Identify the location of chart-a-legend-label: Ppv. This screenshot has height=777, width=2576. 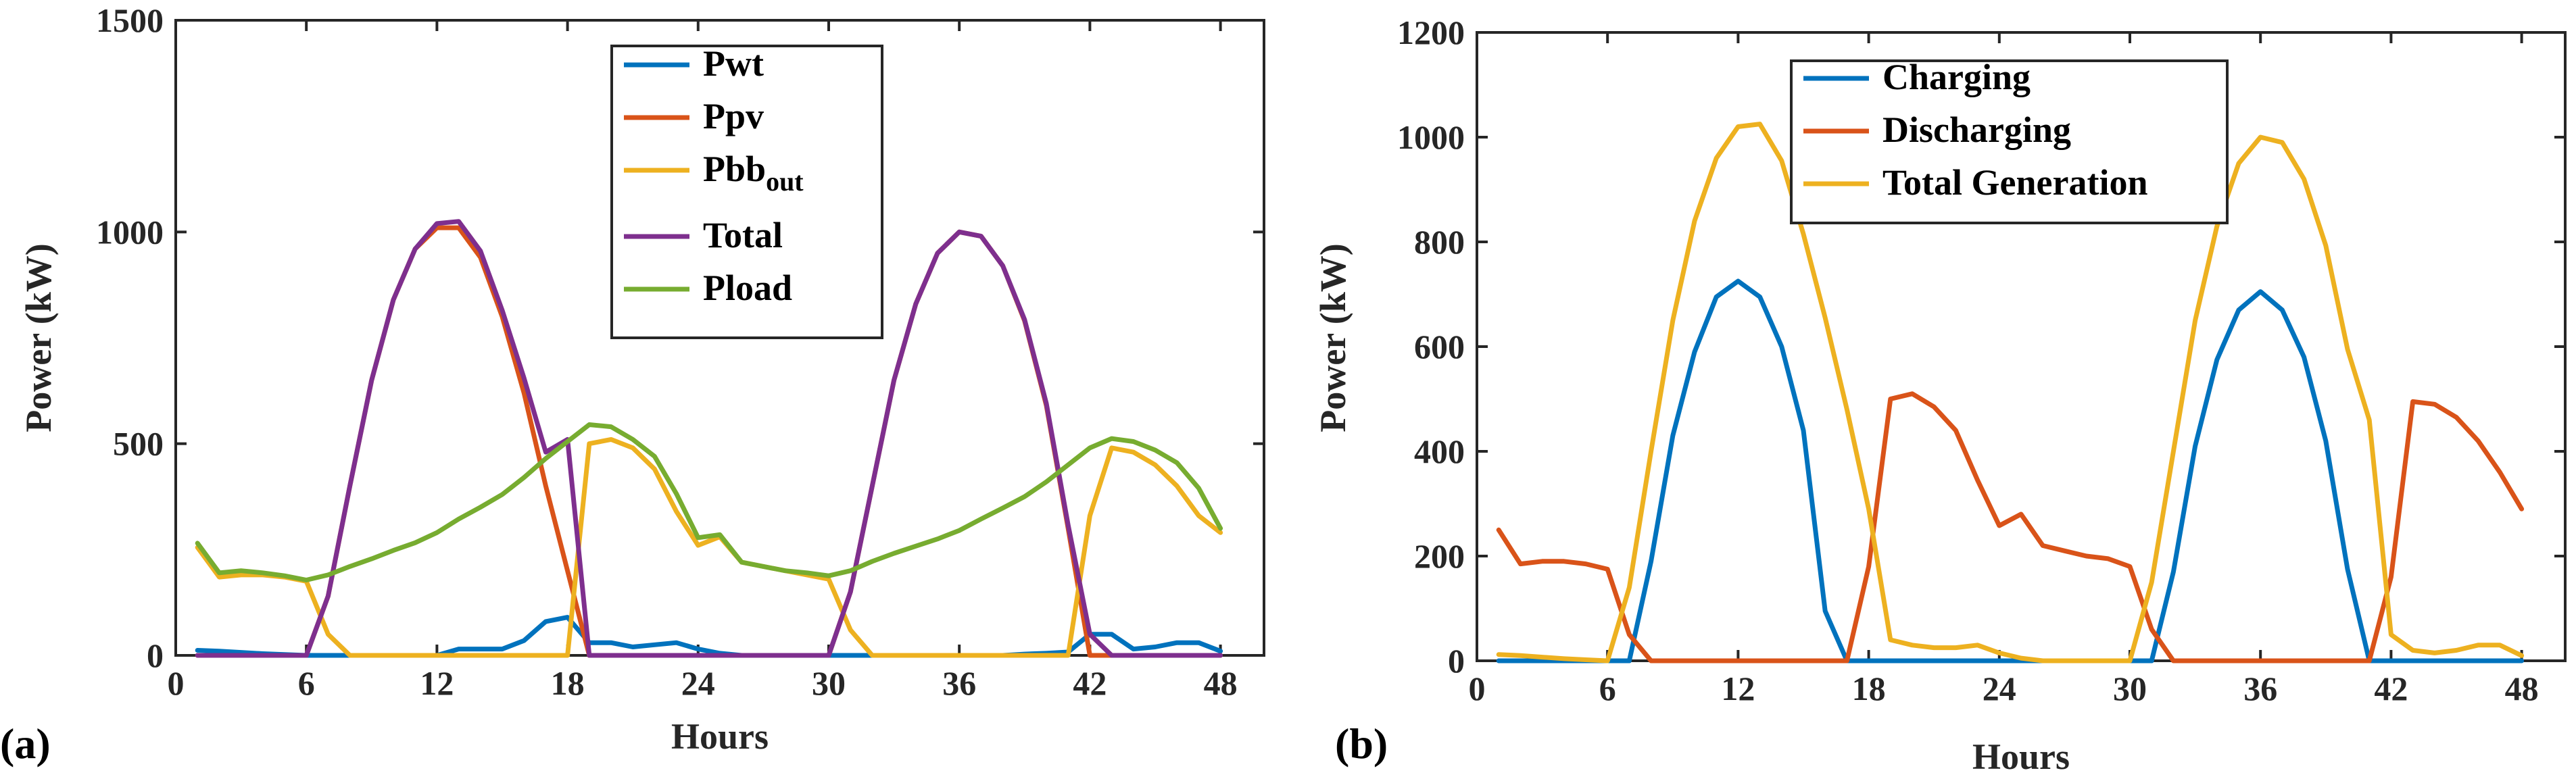
(733, 116).